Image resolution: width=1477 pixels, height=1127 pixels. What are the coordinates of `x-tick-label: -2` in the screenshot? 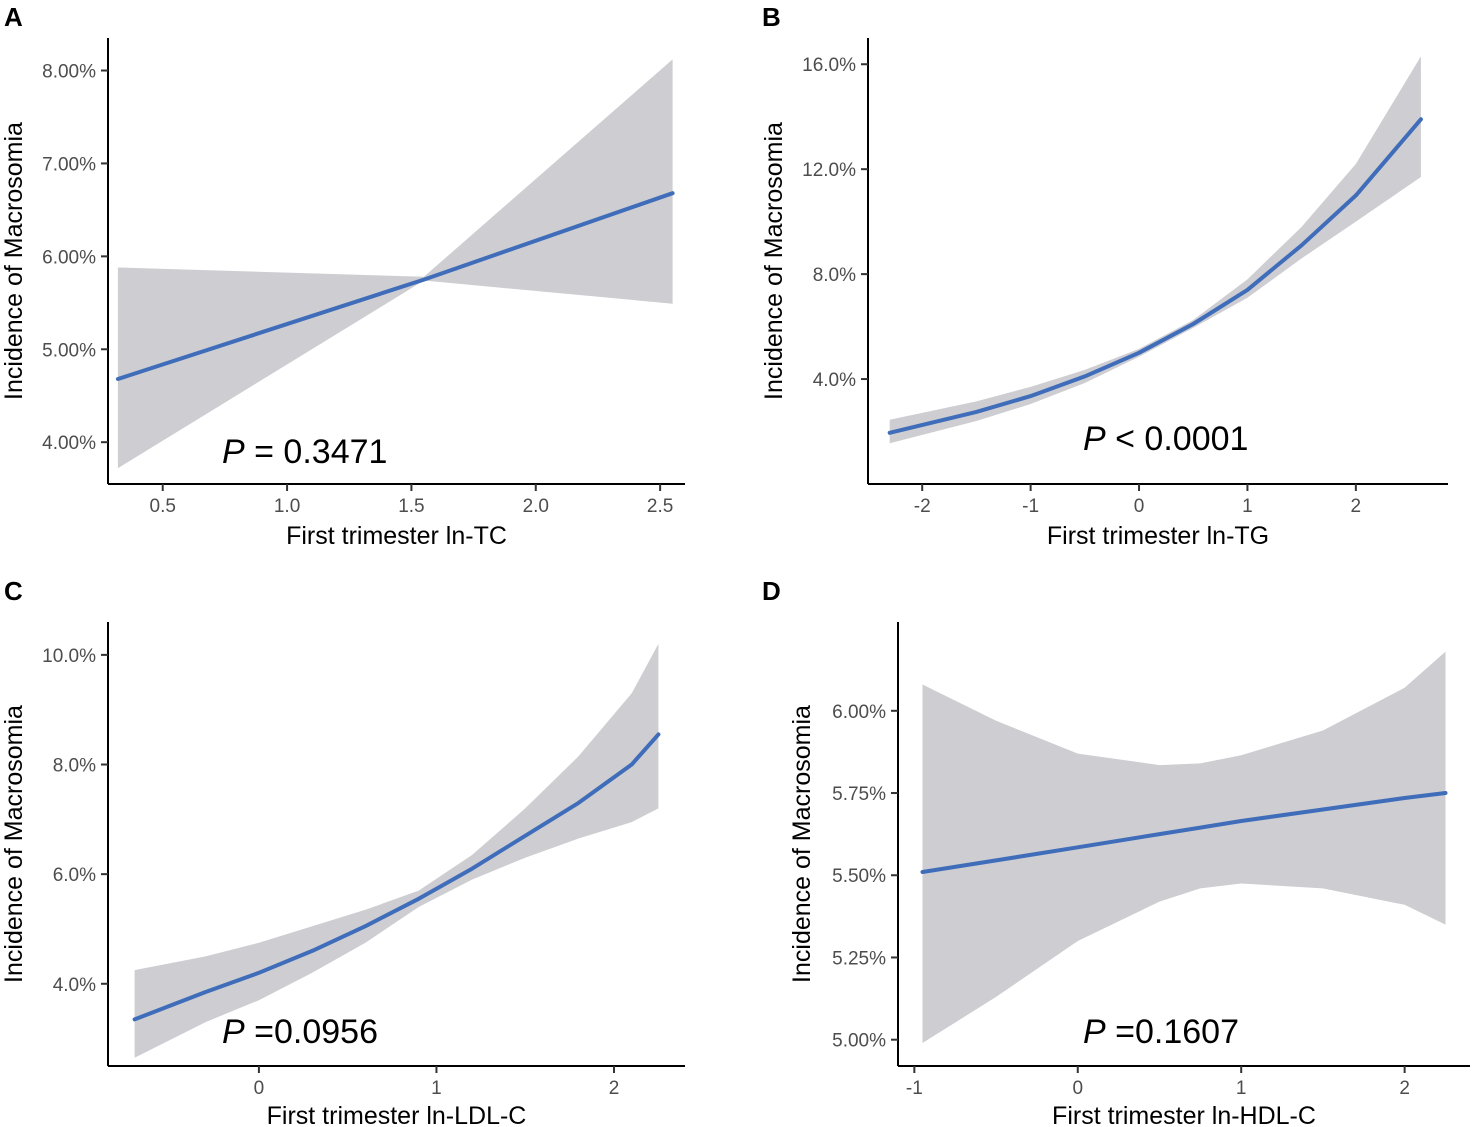 It's located at (922, 506).